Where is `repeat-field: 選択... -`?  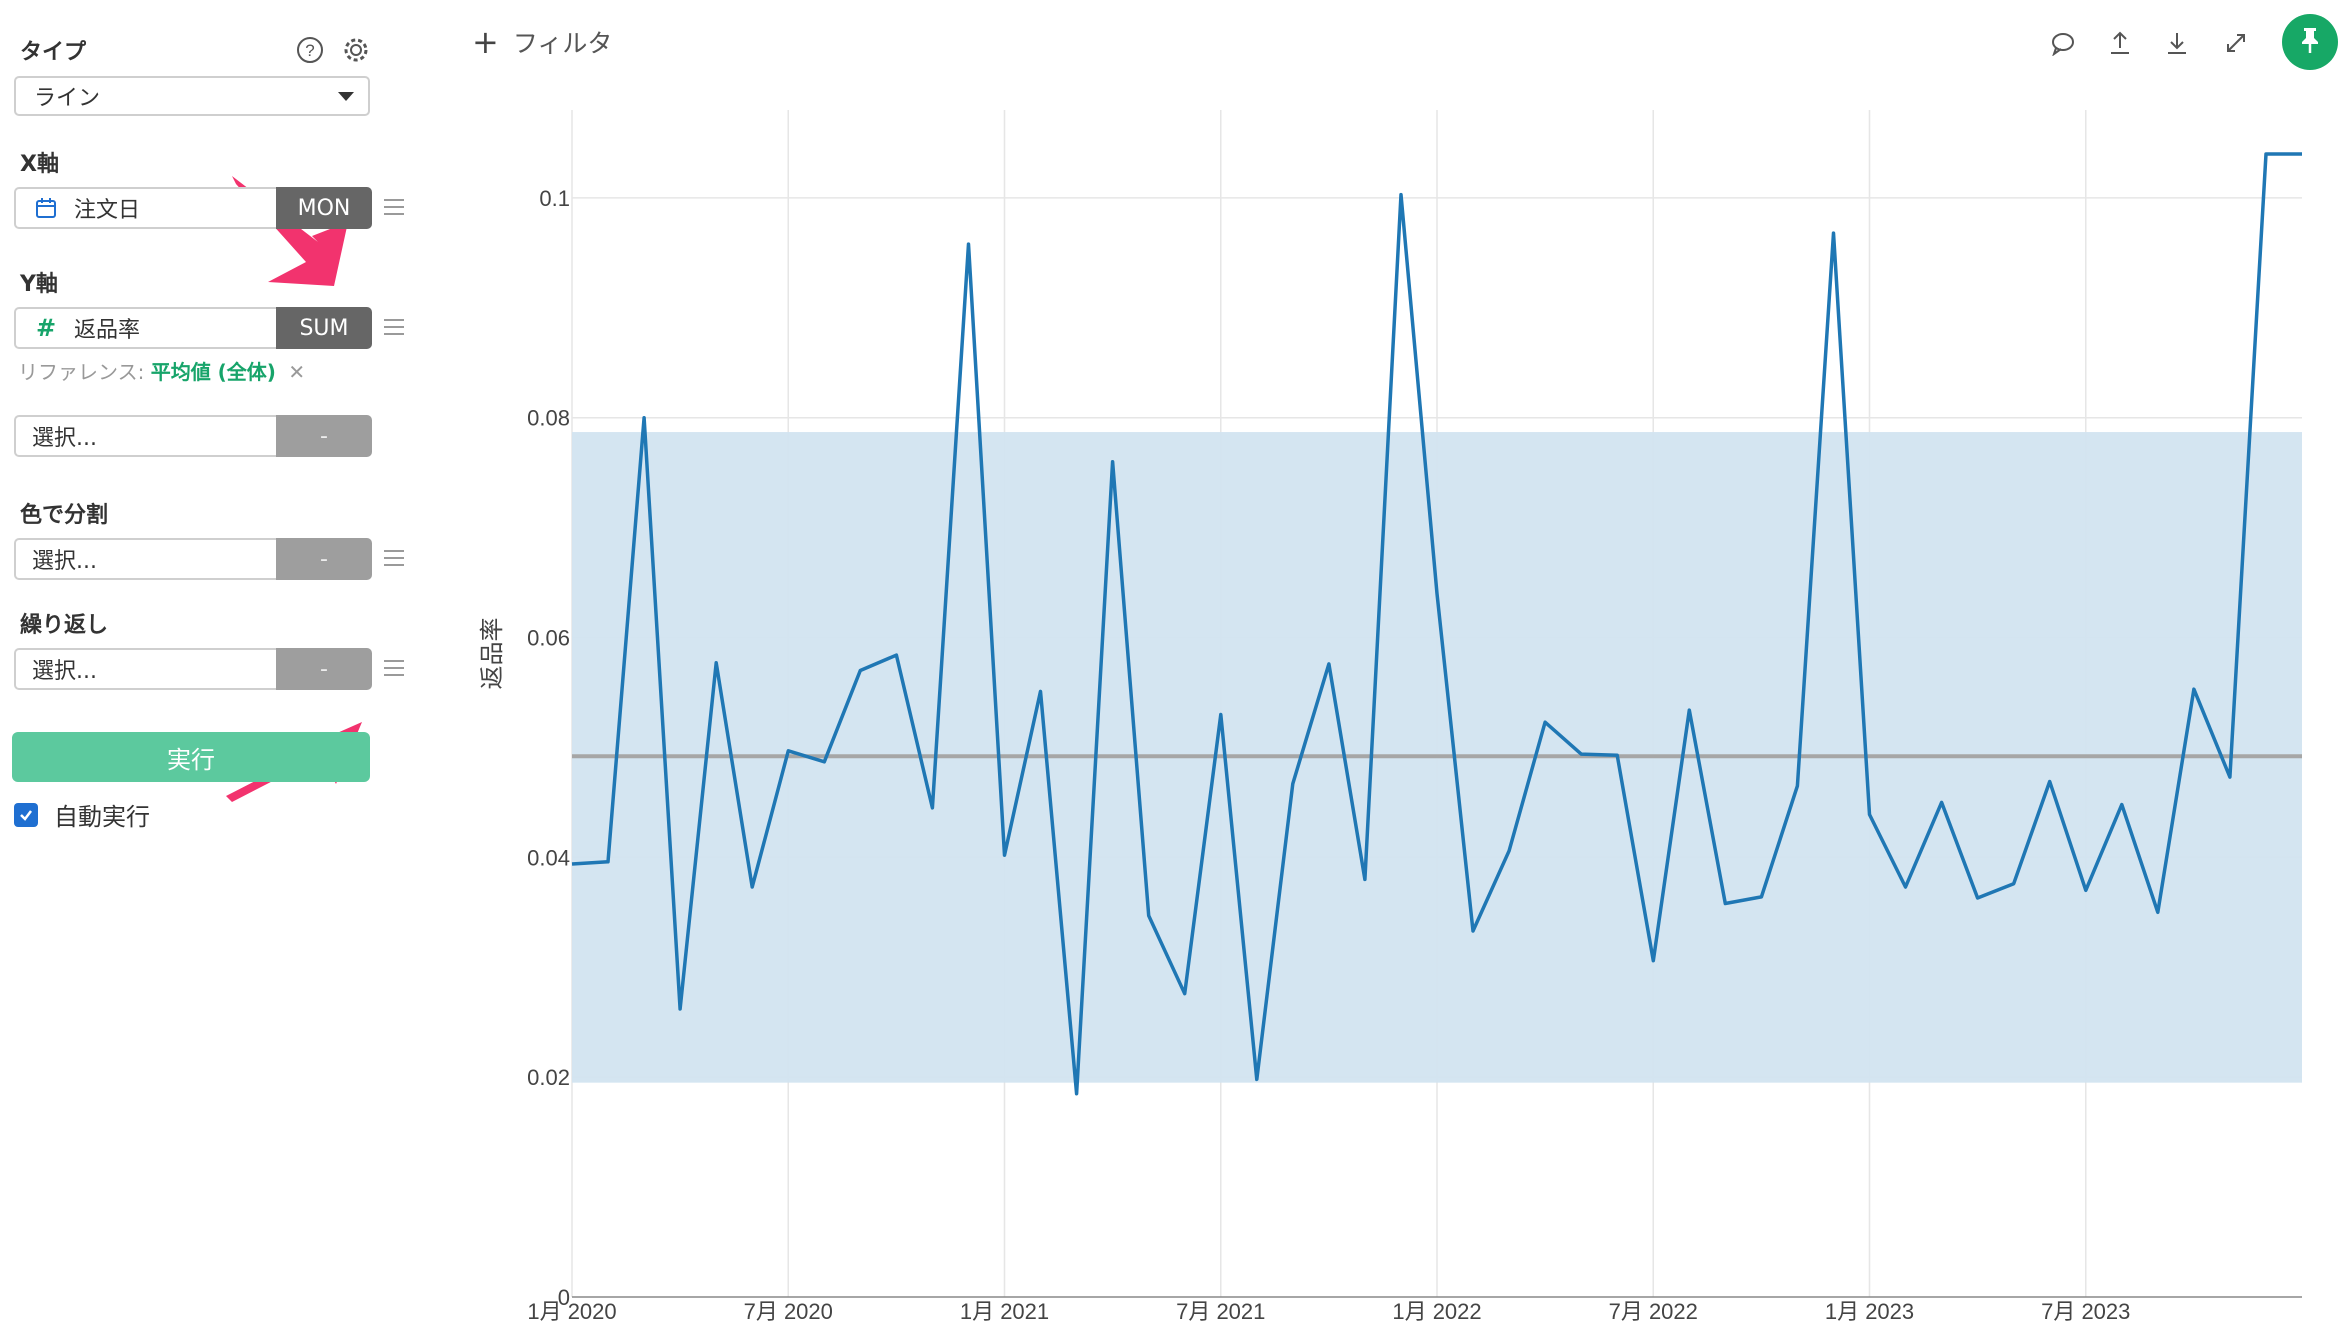
repeat-field: 選択... - is located at coordinates (193, 669).